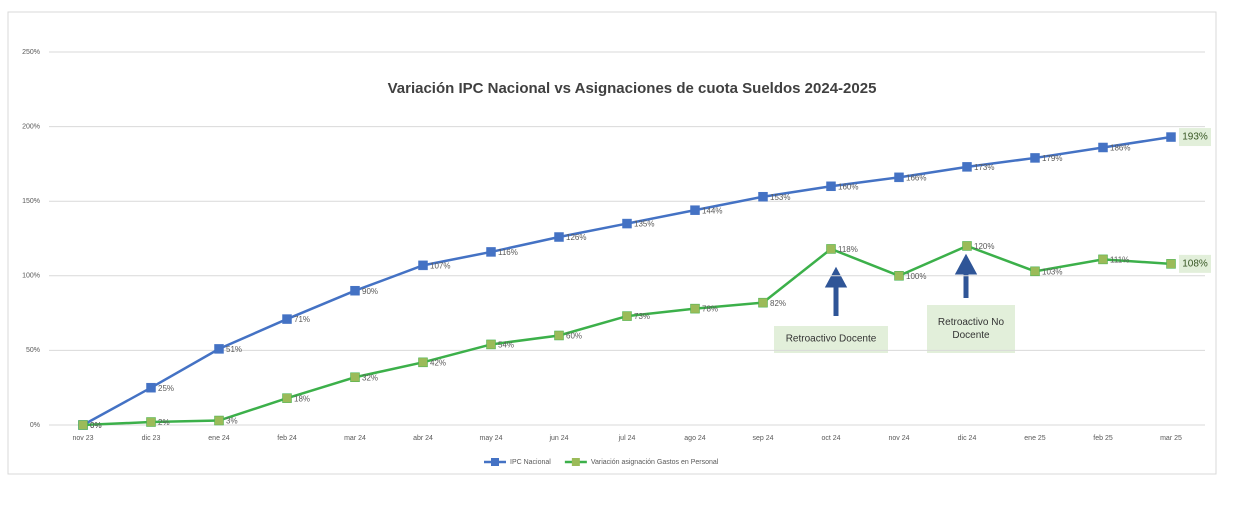  Describe the element at coordinates (1035, 438) in the screenshot. I see `x-tick-label: ene 25` at that location.